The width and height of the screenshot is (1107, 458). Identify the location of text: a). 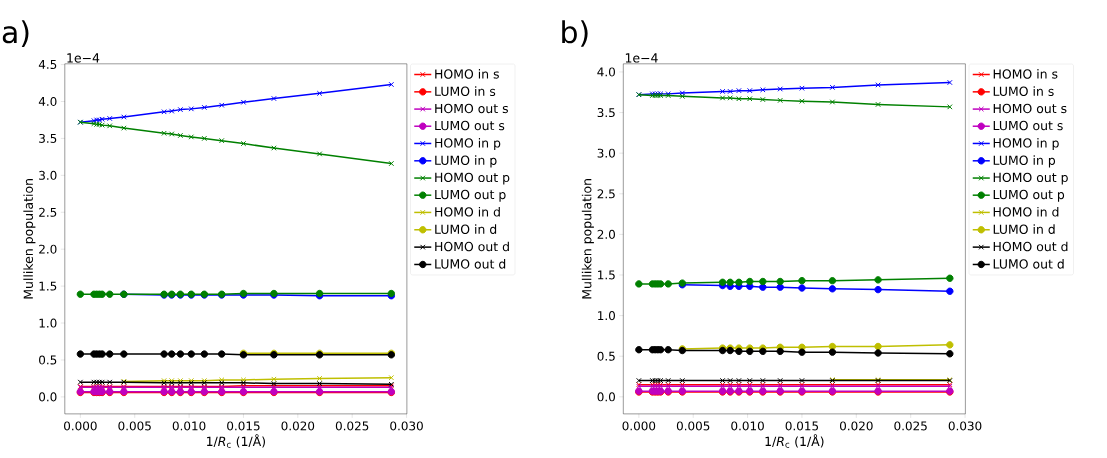
(15, 33).